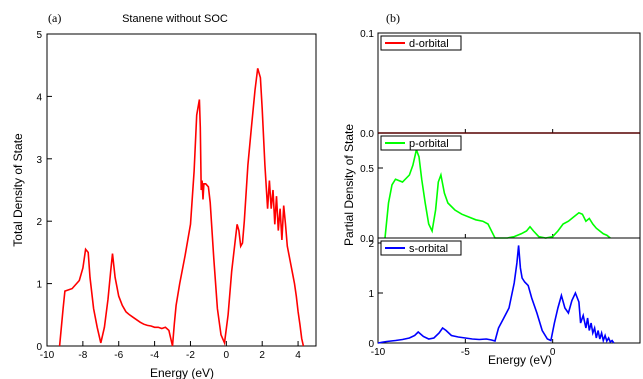 This screenshot has width=643, height=379. Describe the element at coordinates (371, 294) in the screenshot. I see `b-y-tick-label: 1` at that location.